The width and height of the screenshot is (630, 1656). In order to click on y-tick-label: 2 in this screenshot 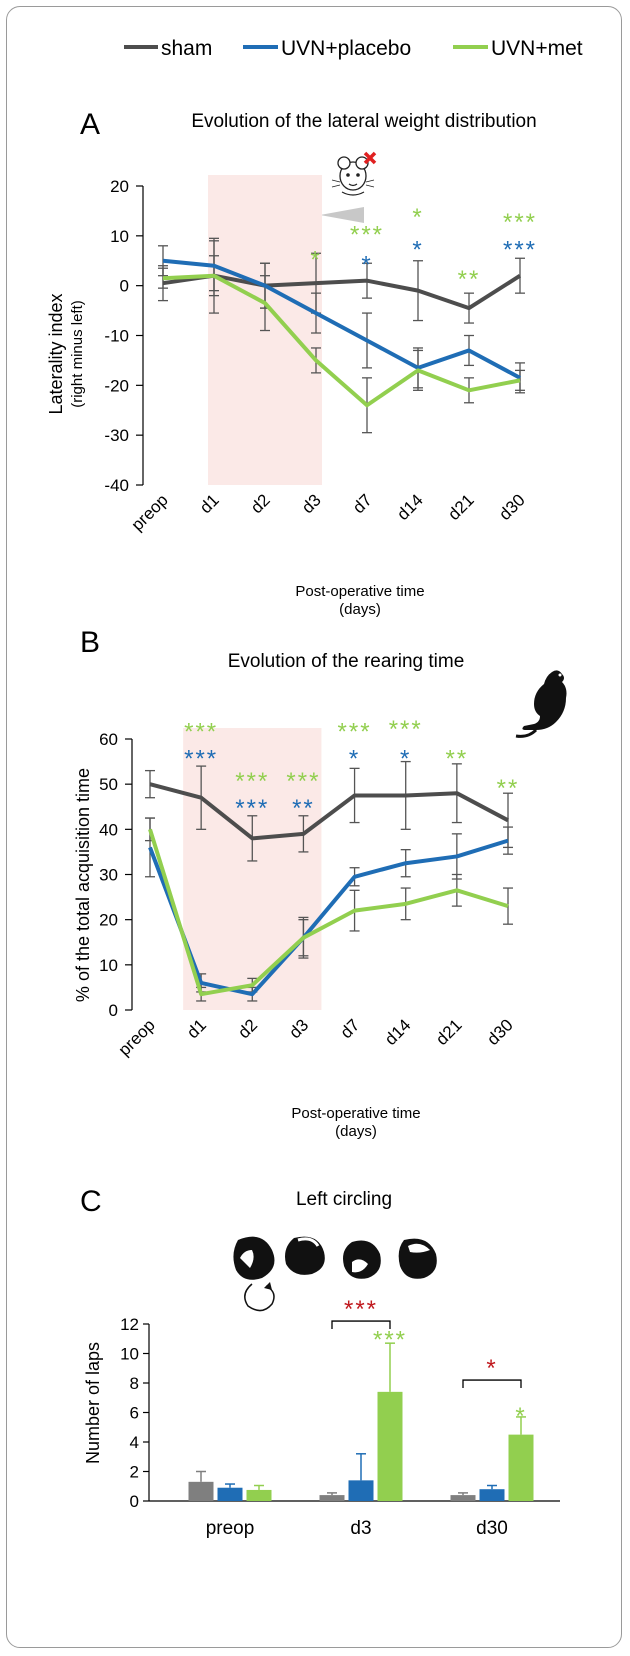, I will do `click(134, 1472)`.